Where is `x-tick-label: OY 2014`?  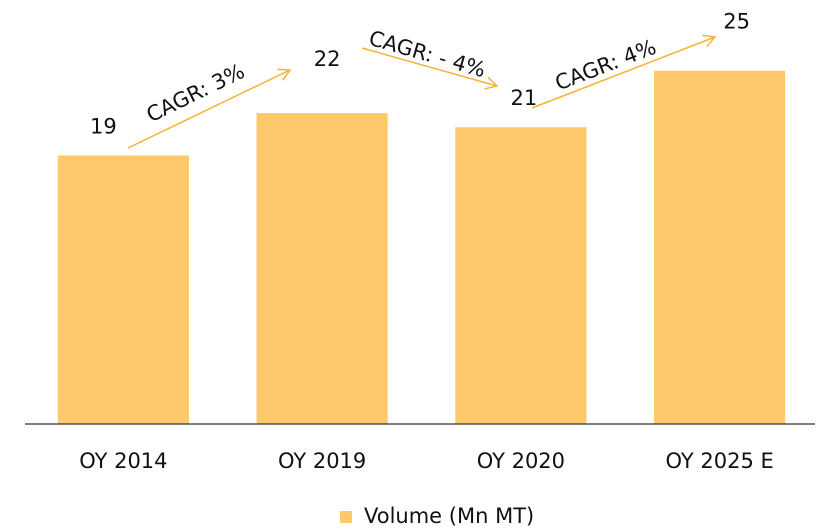
x-tick-label: OY 2014 is located at coordinates (123, 461).